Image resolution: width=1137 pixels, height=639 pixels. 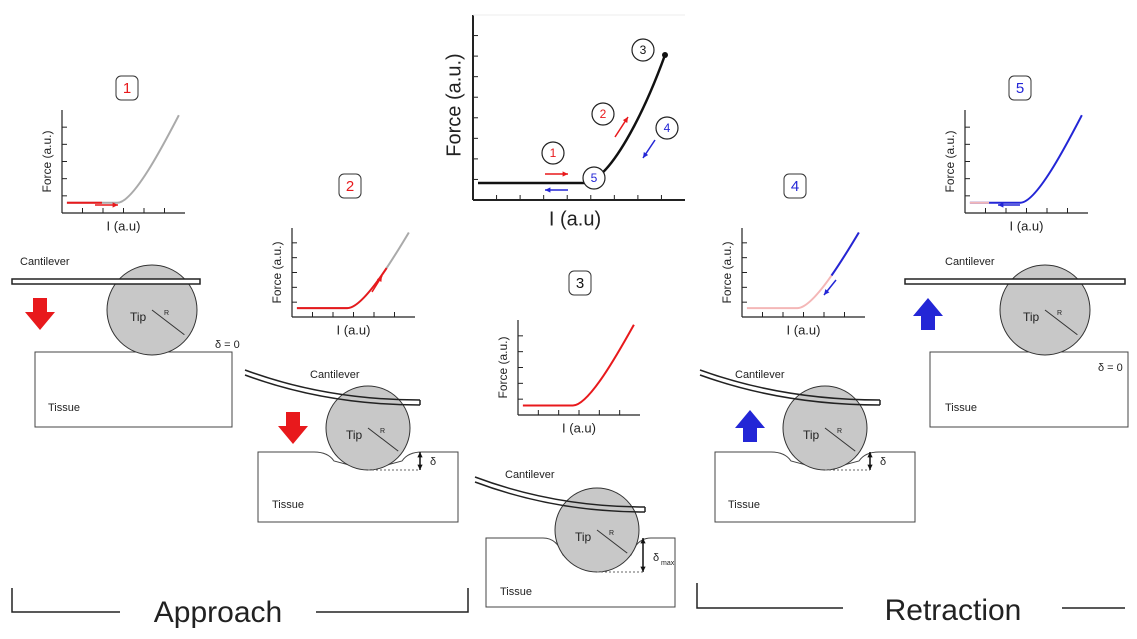 I want to click on step-label: 2, so click(x=350, y=186).